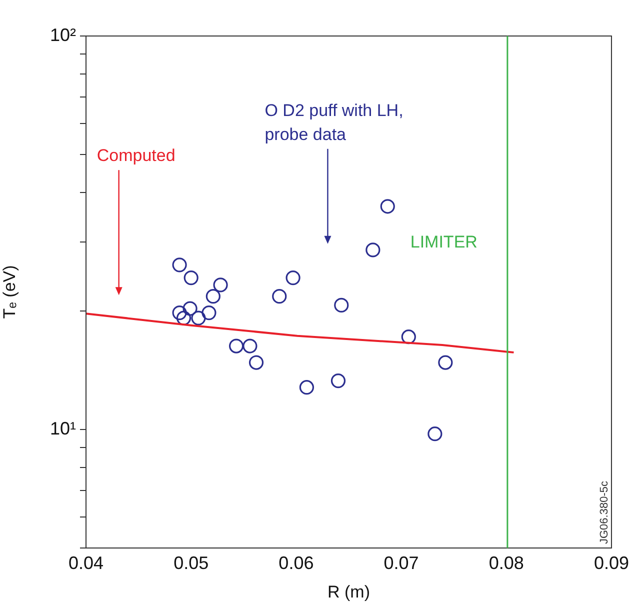  Describe the element at coordinates (63, 428) in the screenshot. I see `y-tick-label: 10¹` at that location.